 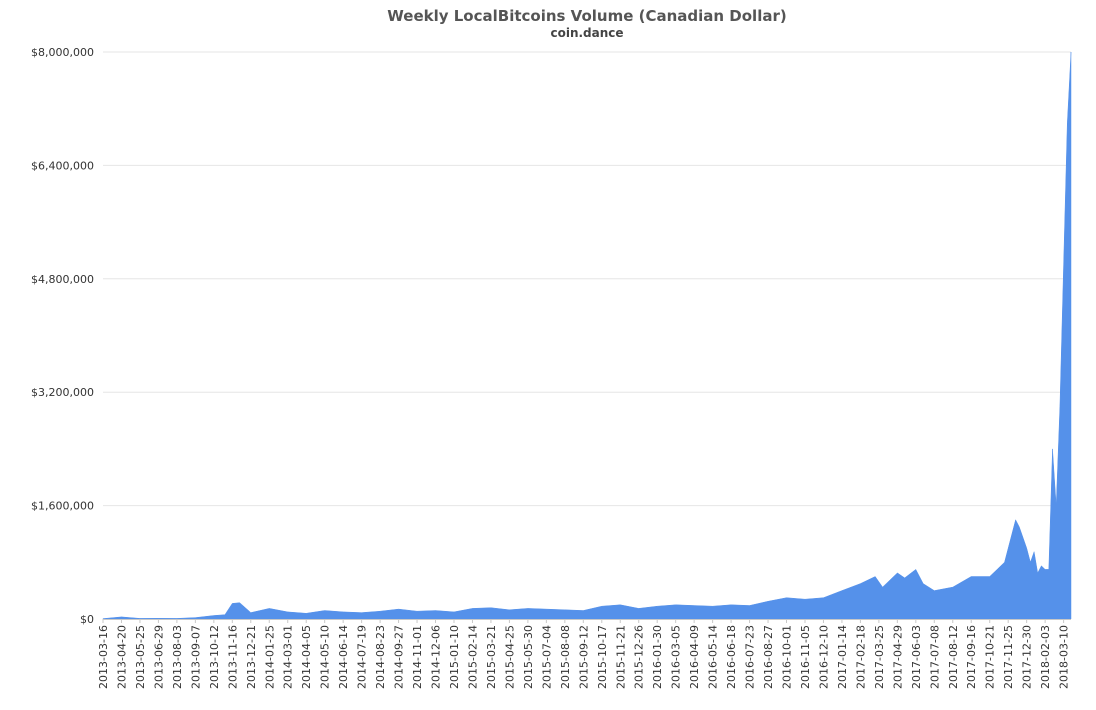 I want to click on x-tick-label: 2013-08-03, so click(x=177, y=657).